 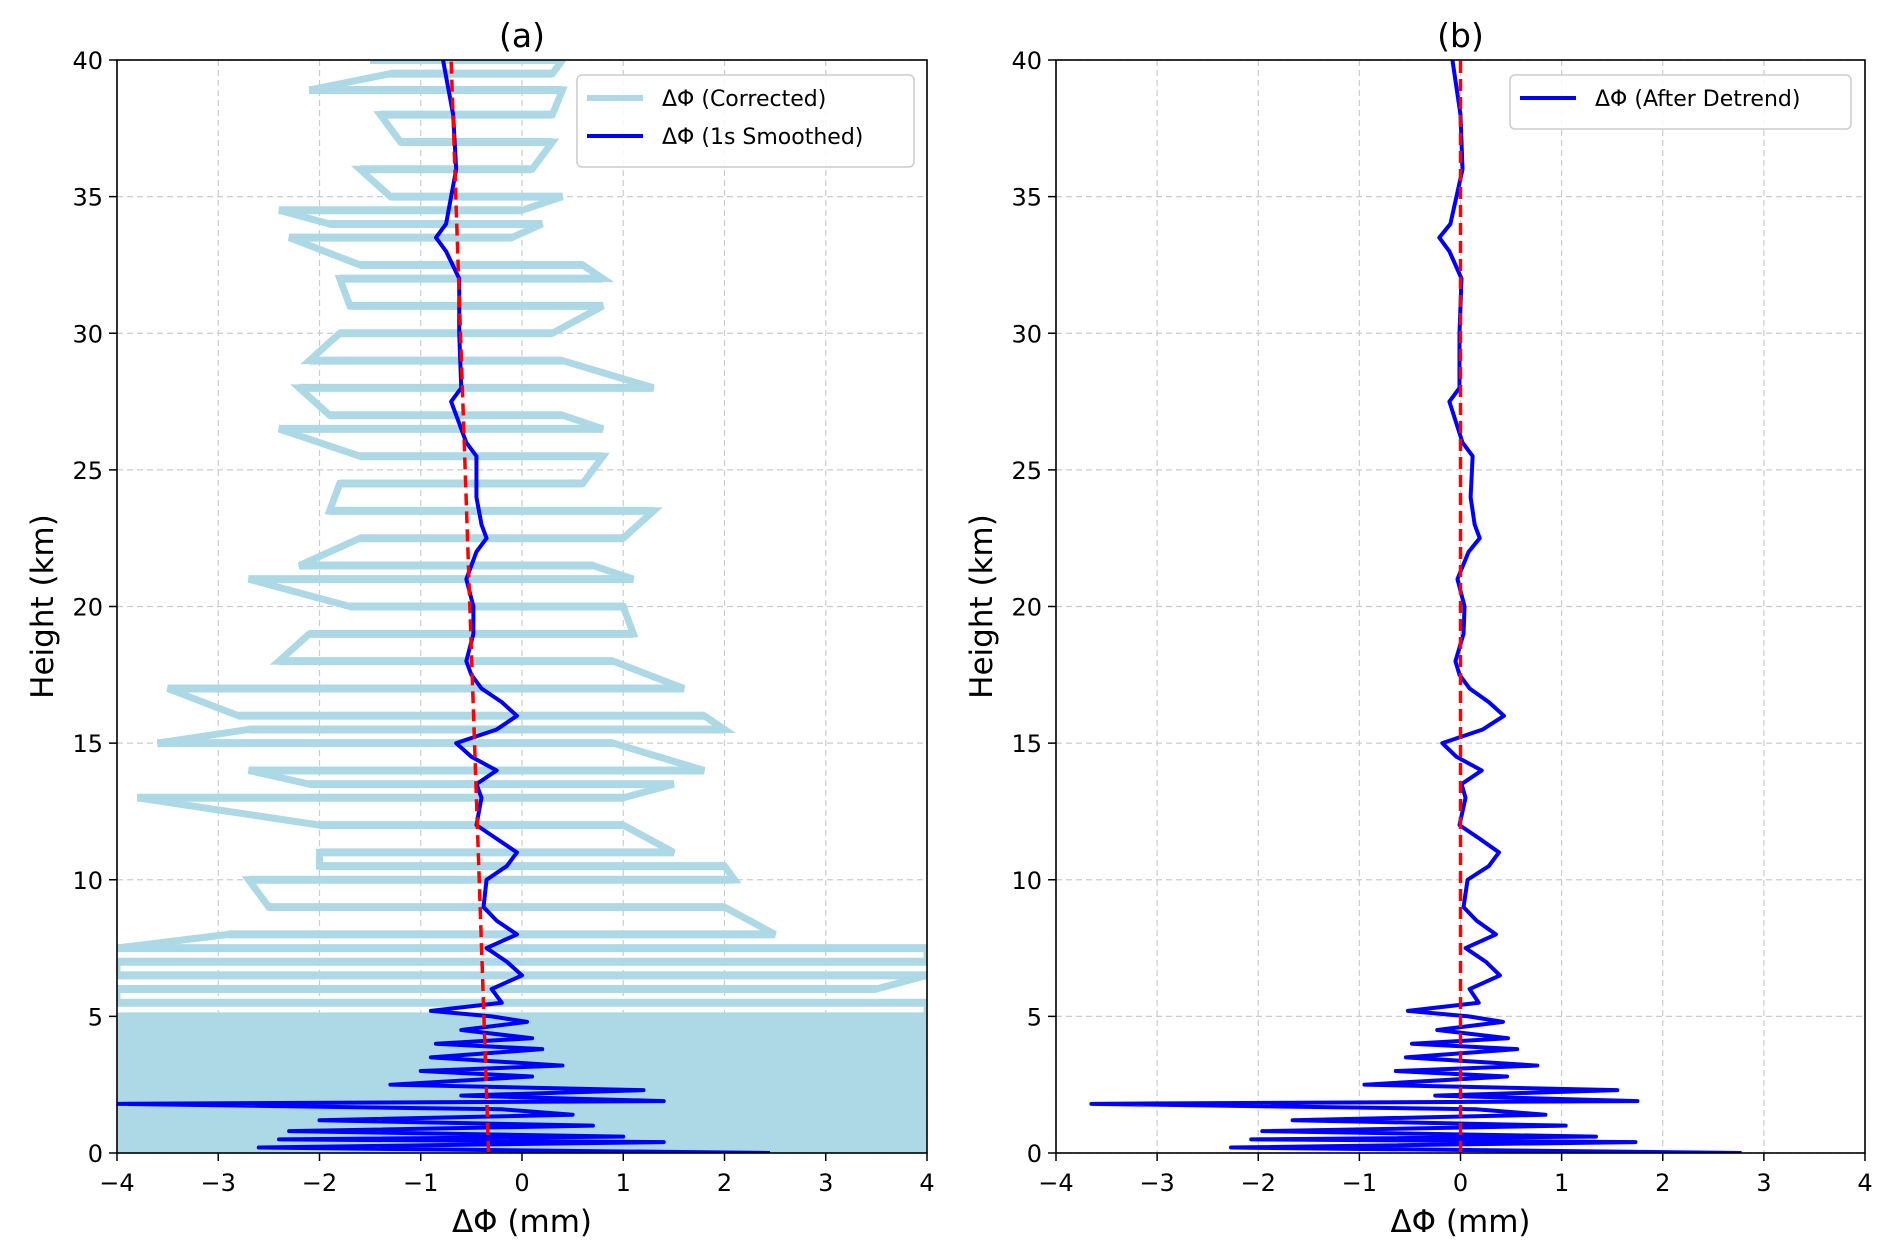 I want to click on x-axis-label: ΔΦ (mm), so click(x=1460, y=1222).